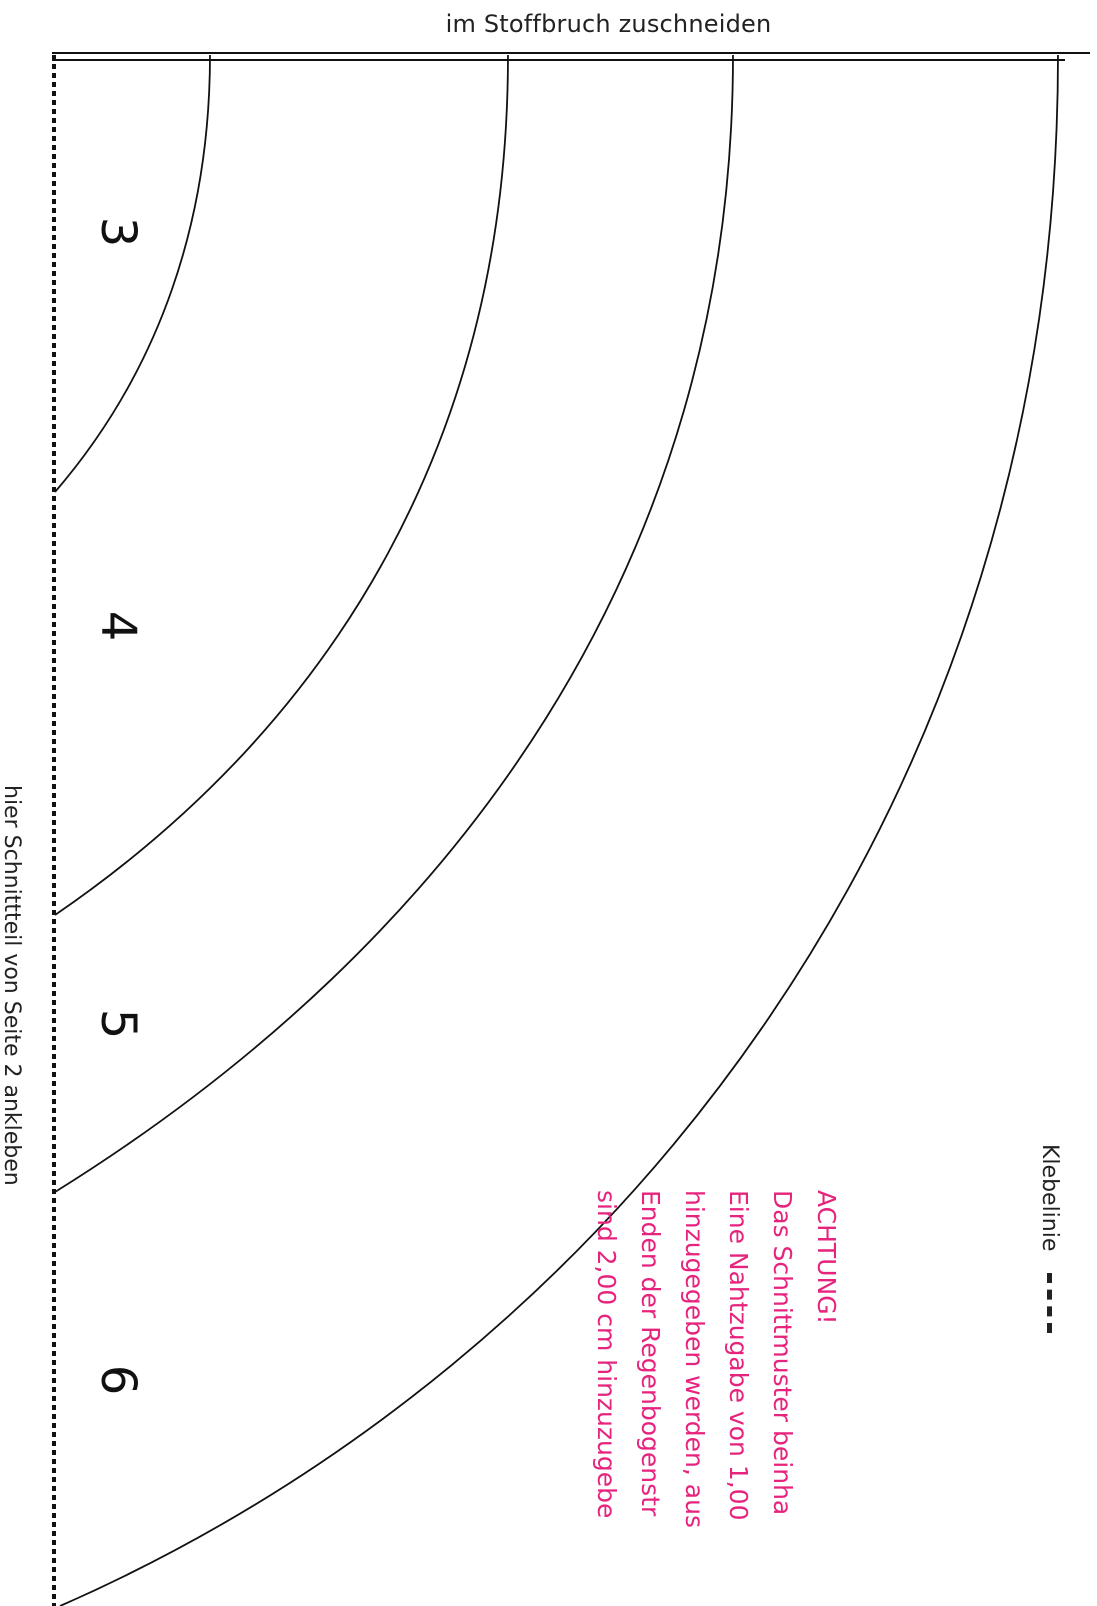 The height and width of the screenshot is (1606, 1097). Describe the element at coordinates (12, 985) in the screenshot. I see `glue-instruction-label: hier Schnittteil von Seite 2 ankleben` at that location.